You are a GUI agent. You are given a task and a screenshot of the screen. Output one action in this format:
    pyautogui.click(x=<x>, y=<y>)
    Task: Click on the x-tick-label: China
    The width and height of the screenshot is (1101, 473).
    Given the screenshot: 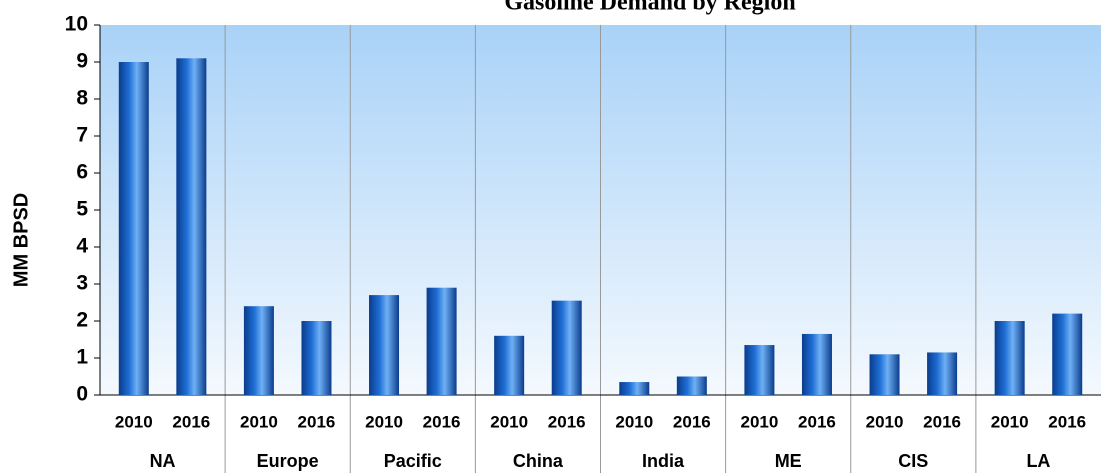 What is the action you would take?
    pyautogui.click(x=538, y=461)
    